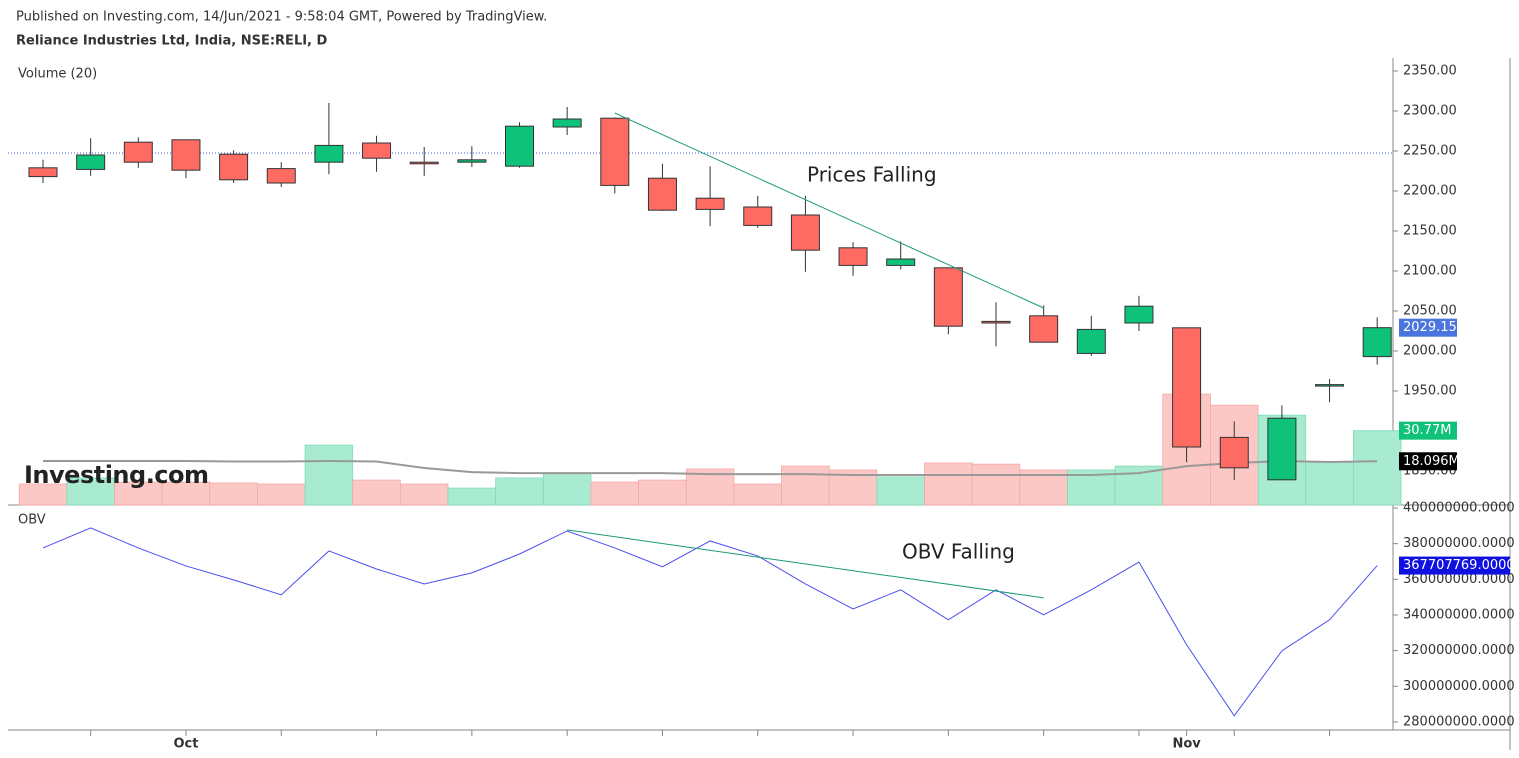 The height and width of the screenshot is (758, 1519). I want to click on y-tick-label: 2250.00, so click(1430, 151).